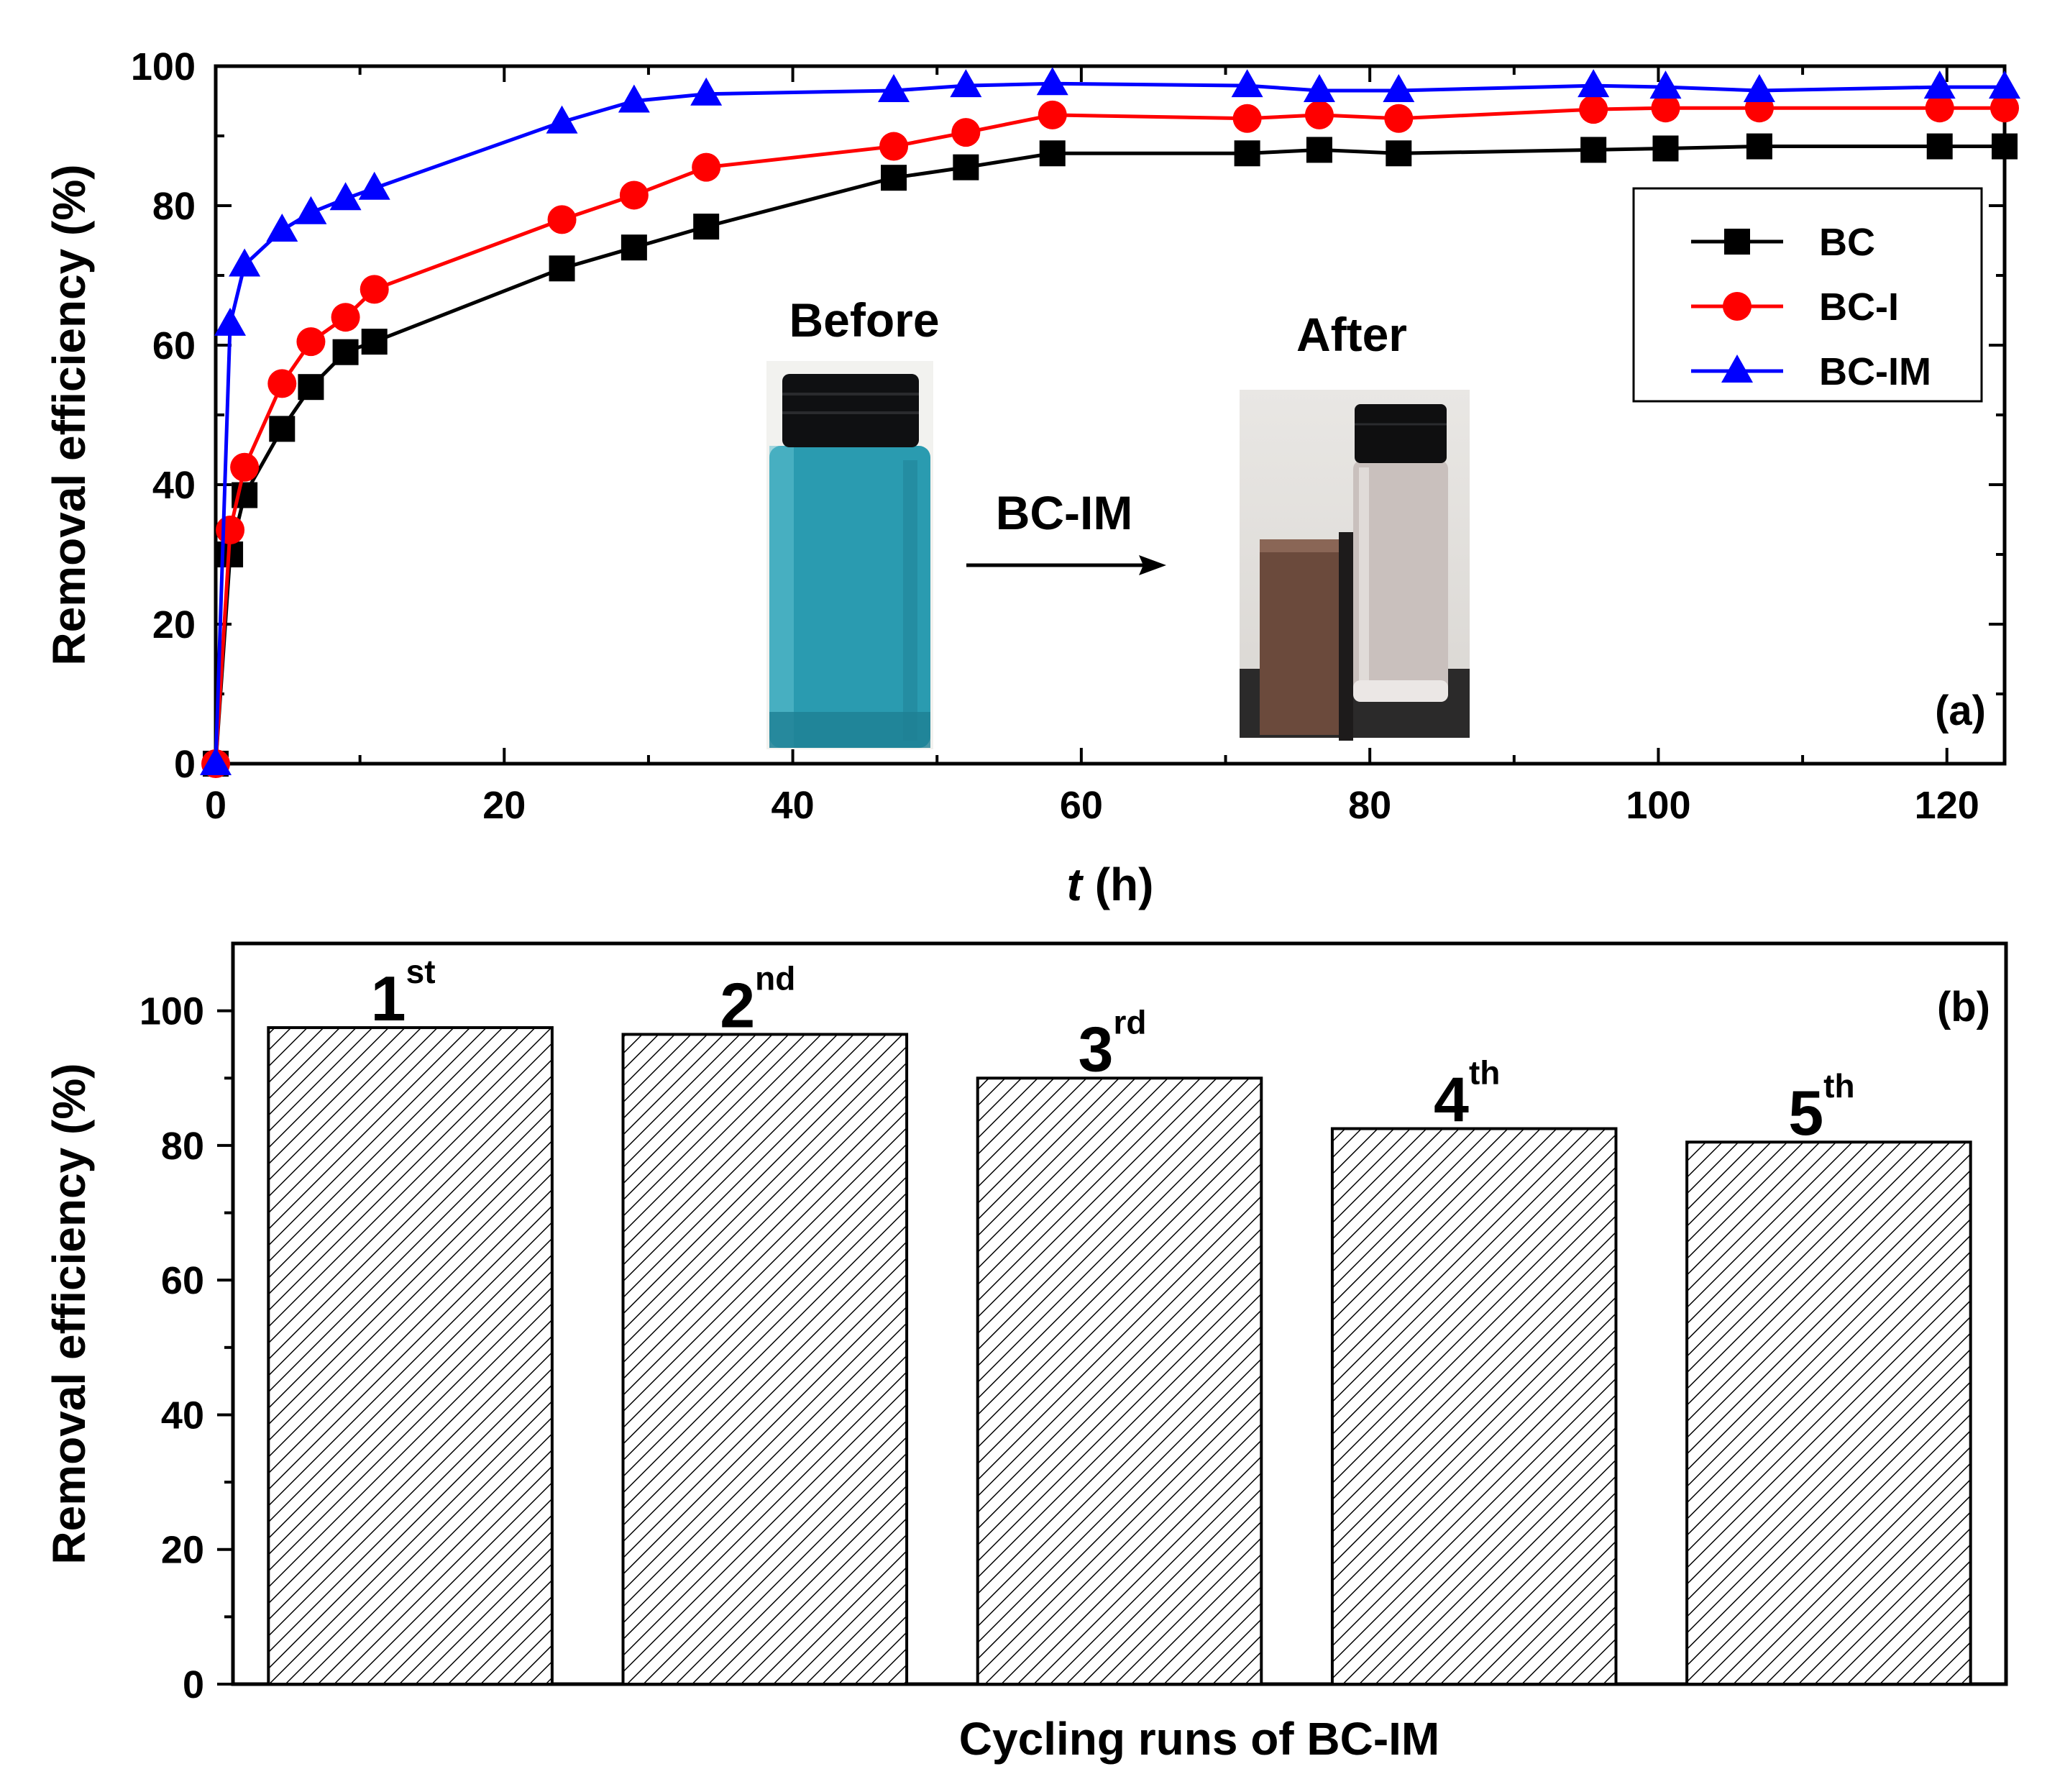  I want to click on b-y-tick-label: 20, so click(182, 1550).